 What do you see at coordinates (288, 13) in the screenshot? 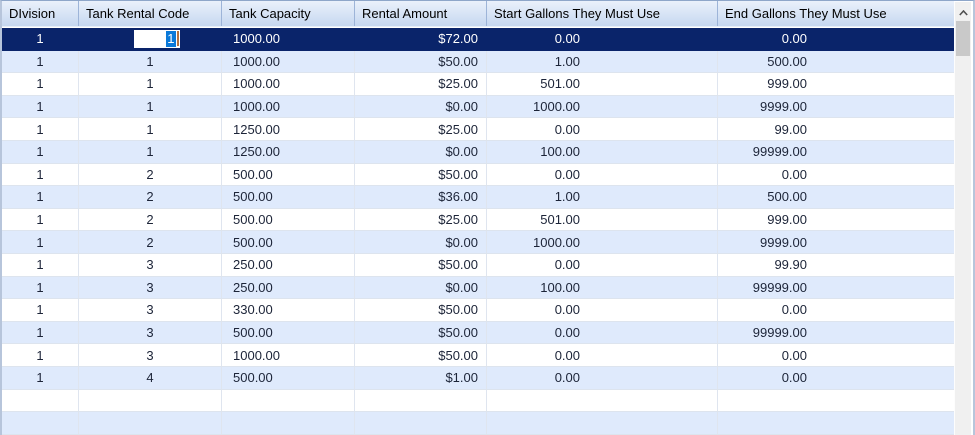
I see `column-header-tank-capacity: Tank Capacity` at bounding box center [288, 13].